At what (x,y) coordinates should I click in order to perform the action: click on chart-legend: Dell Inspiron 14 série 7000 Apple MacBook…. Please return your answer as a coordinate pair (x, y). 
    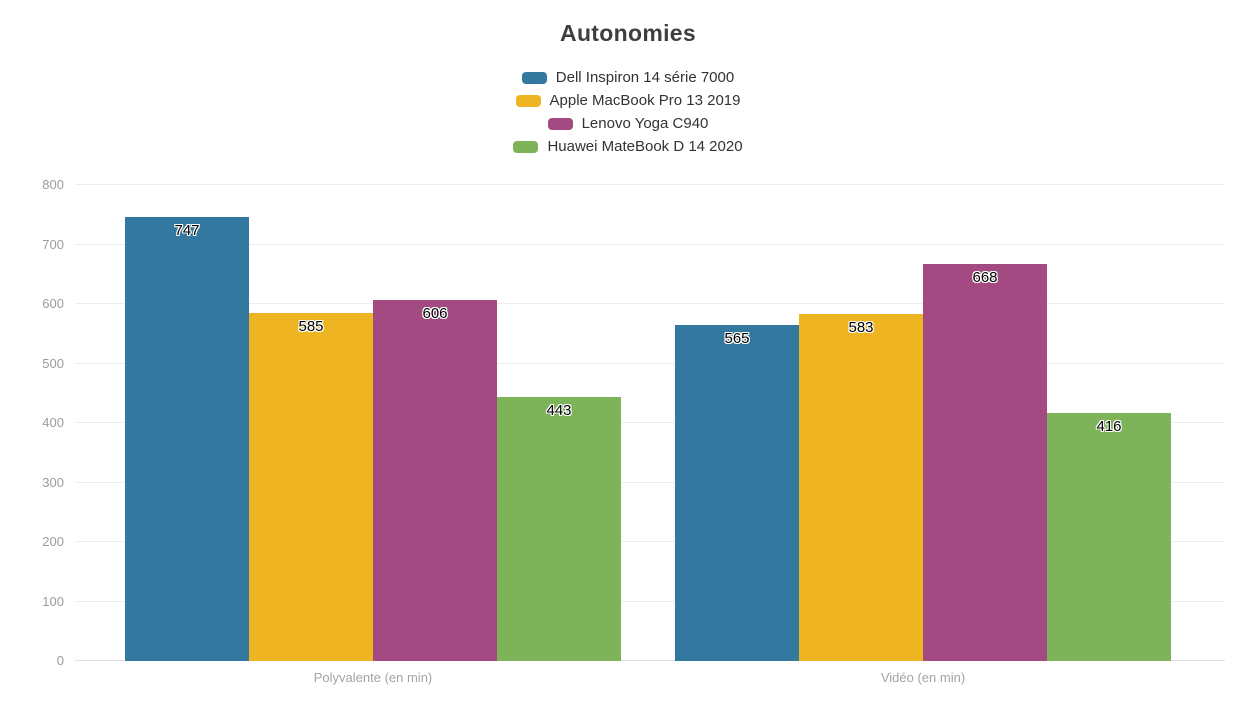
    Looking at the image, I should click on (628, 112).